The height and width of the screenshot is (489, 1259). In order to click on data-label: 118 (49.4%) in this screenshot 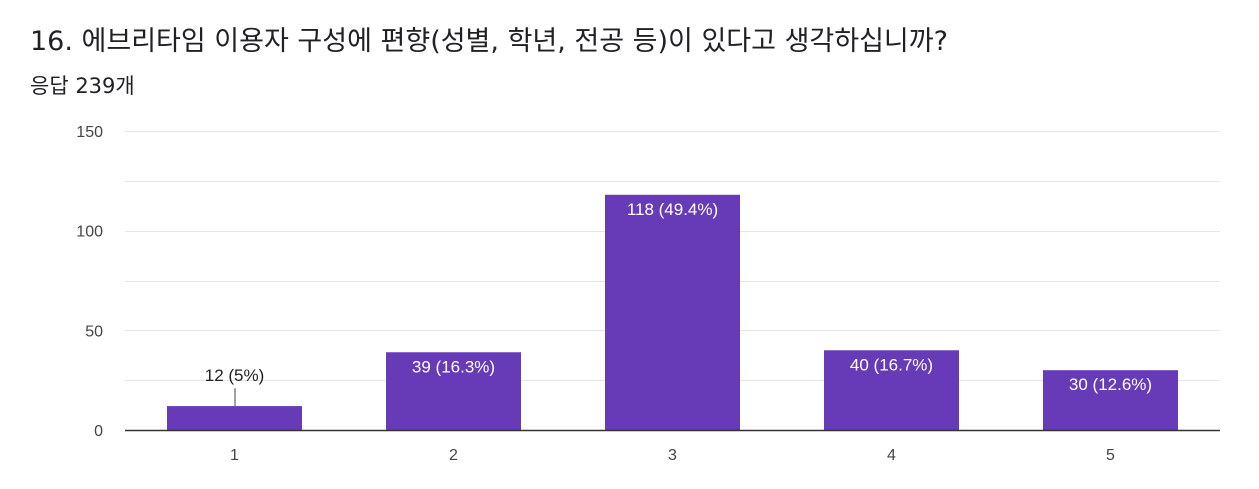, I will do `click(672, 209)`.